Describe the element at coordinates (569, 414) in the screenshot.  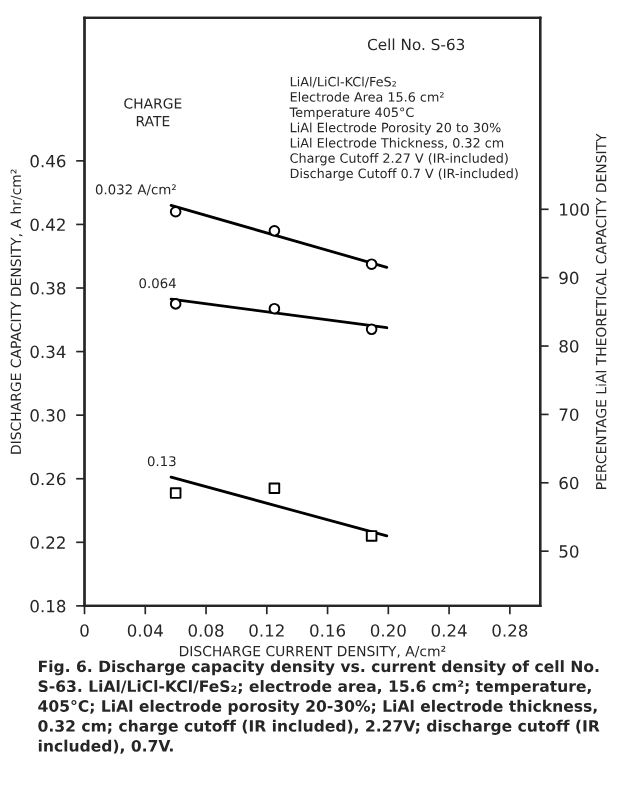
I see `y2-tick-label: 70` at that location.